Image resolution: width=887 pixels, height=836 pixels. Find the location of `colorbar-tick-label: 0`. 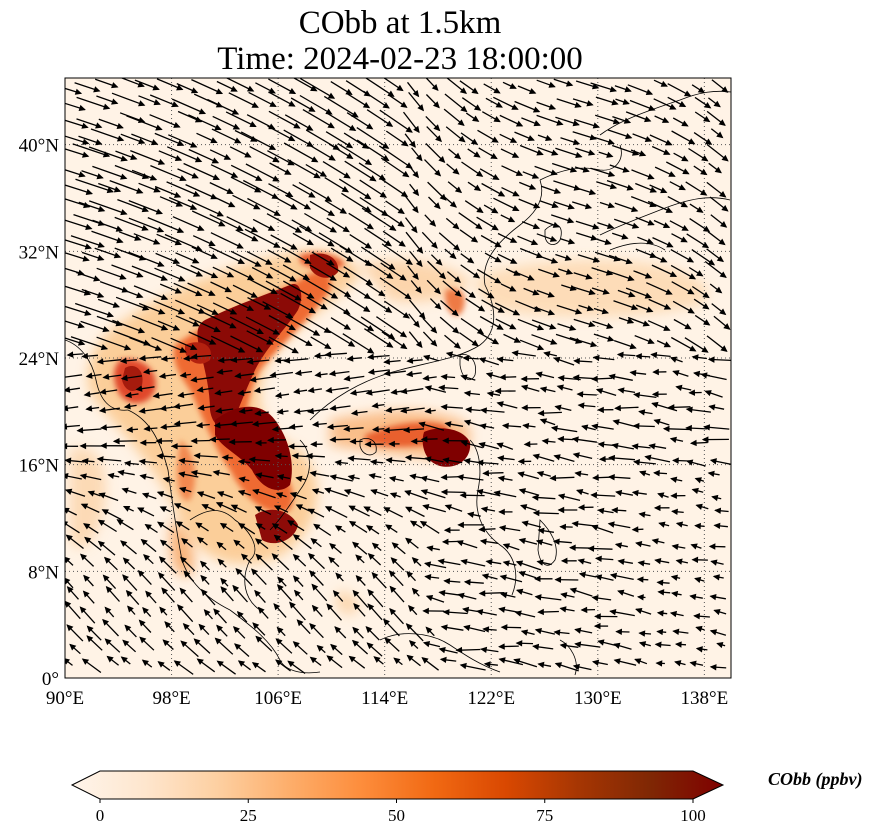

colorbar-tick-label: 0 is located at coordinates (100, 815).